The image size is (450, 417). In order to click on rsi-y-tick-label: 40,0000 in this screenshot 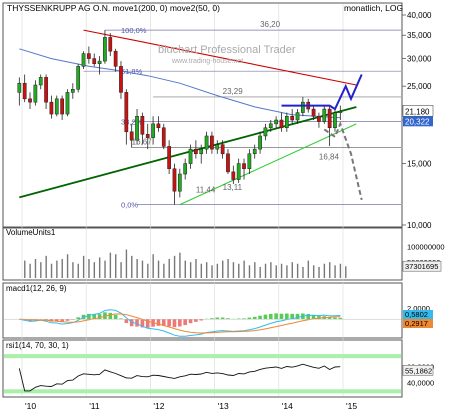, I will do `click(420, 383)`.